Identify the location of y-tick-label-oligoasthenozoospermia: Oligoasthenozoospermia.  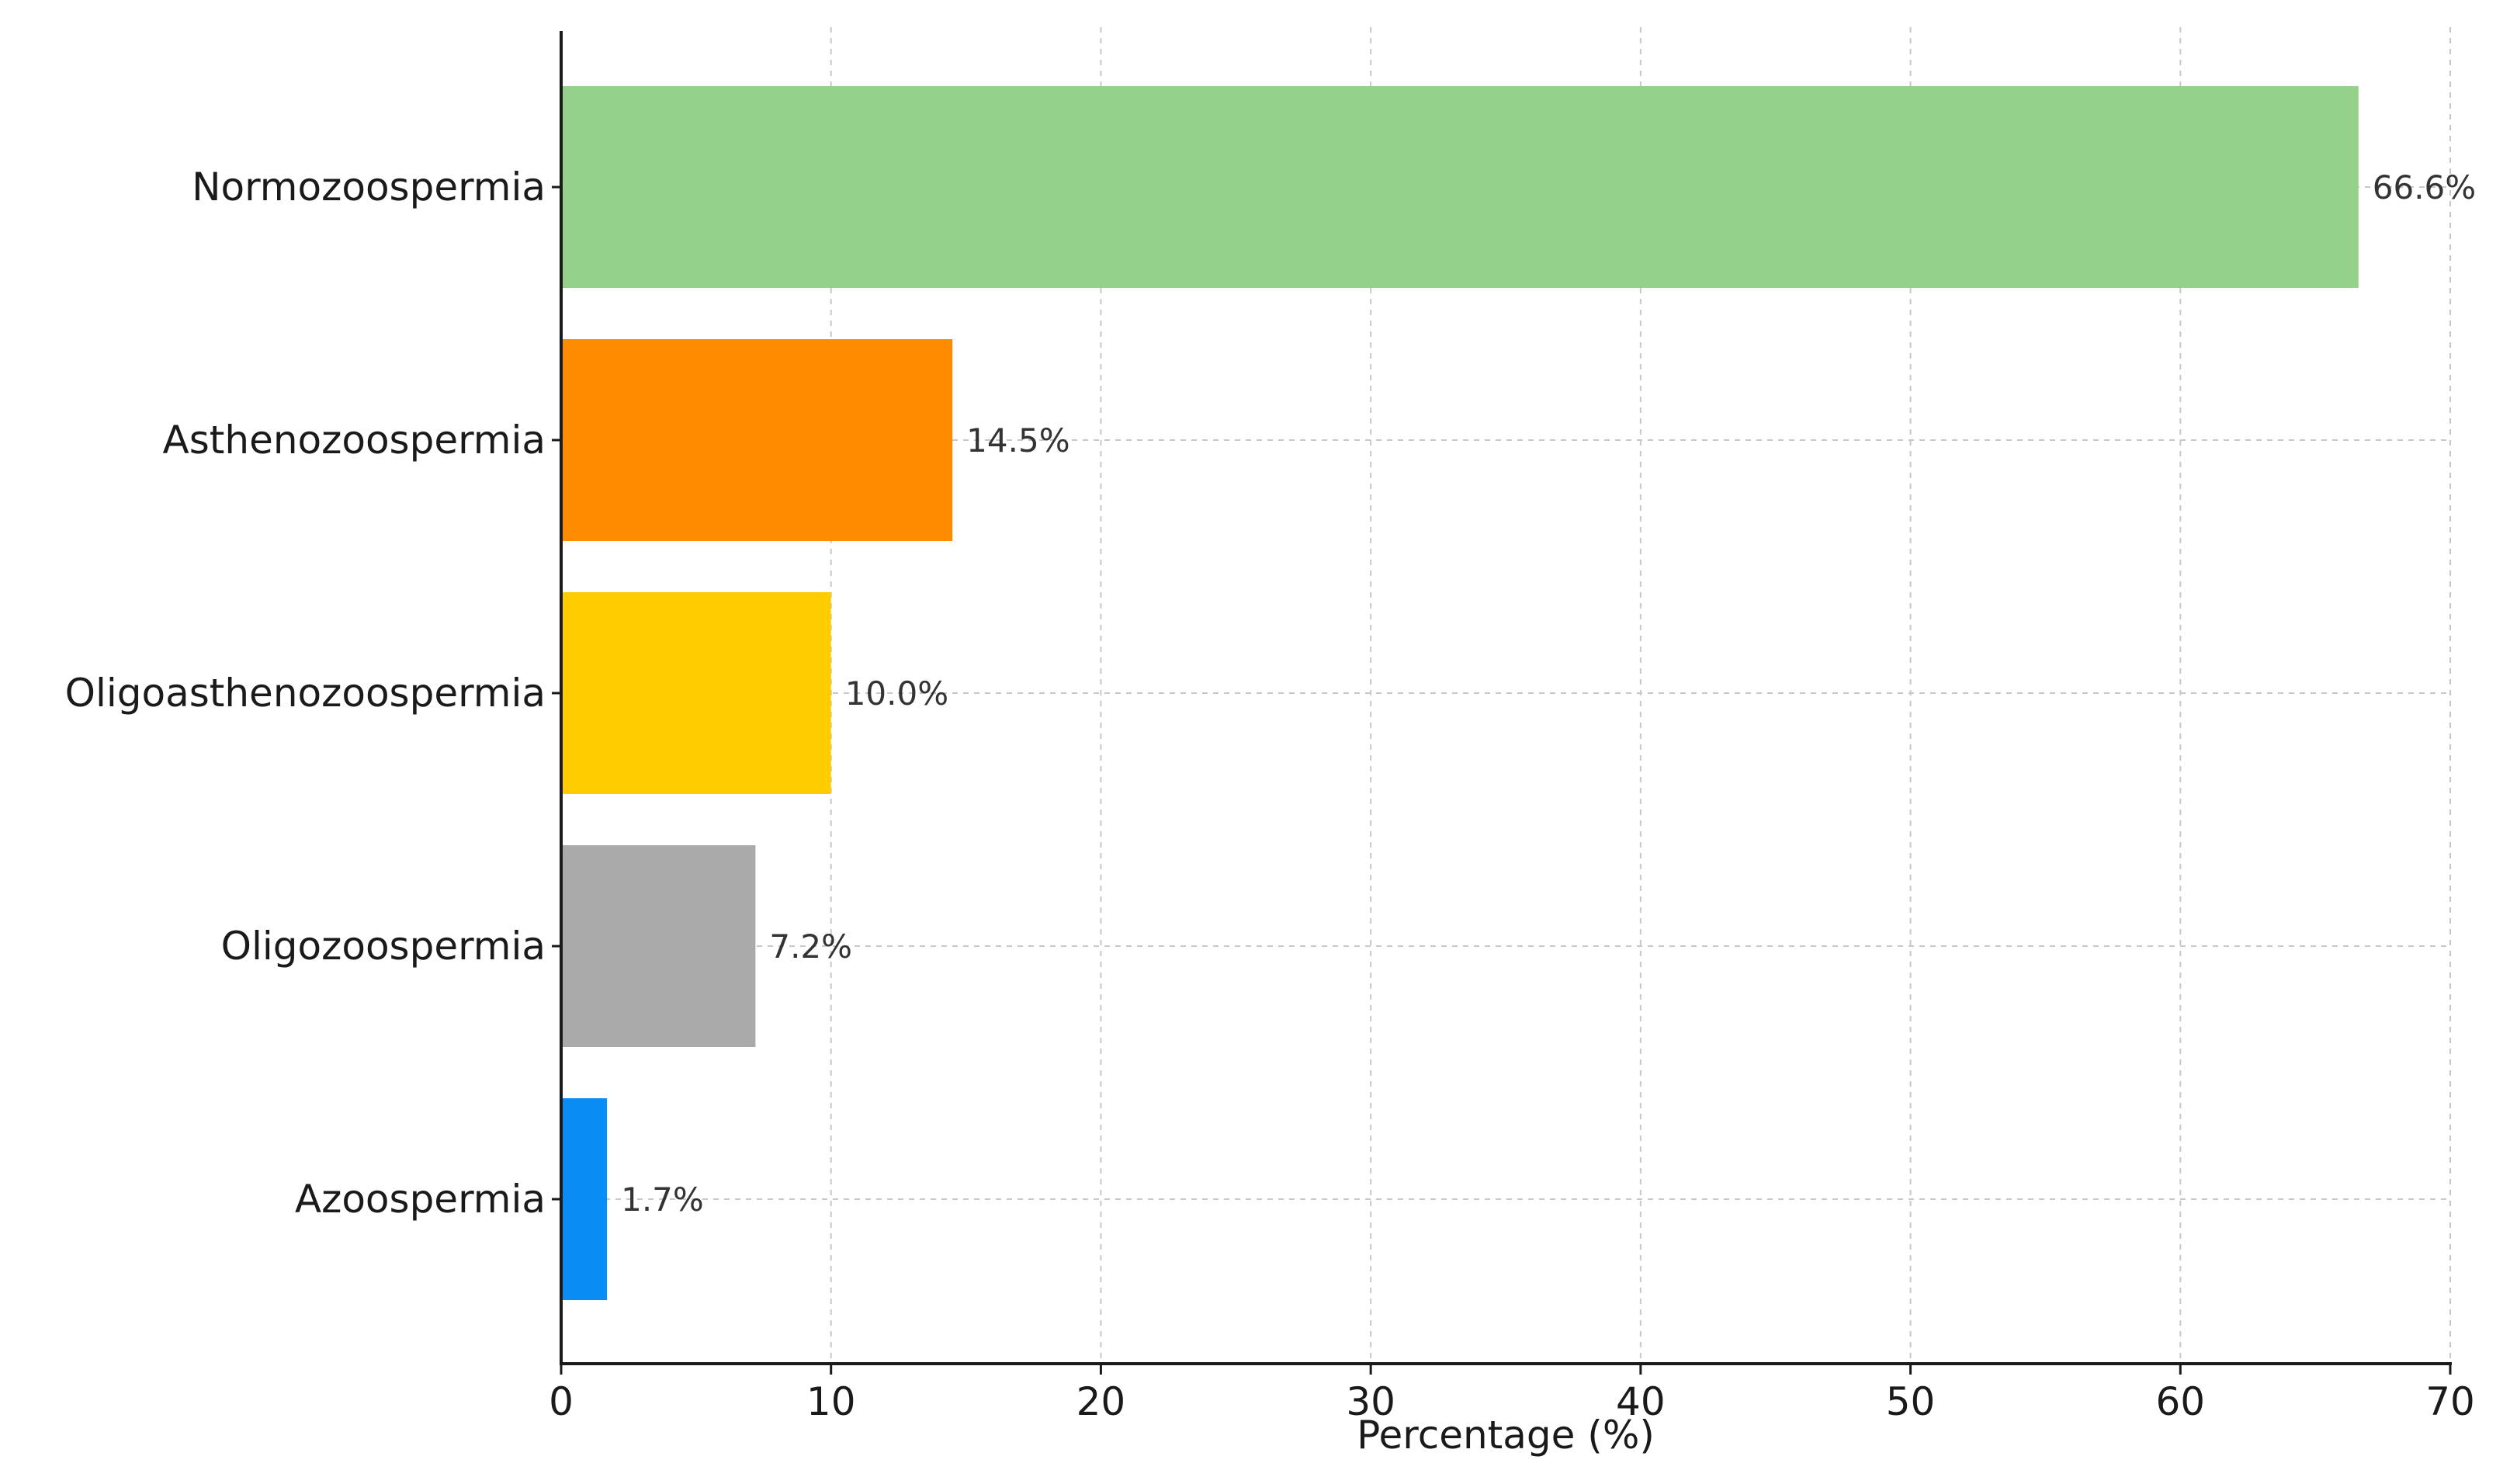
(305, 694).